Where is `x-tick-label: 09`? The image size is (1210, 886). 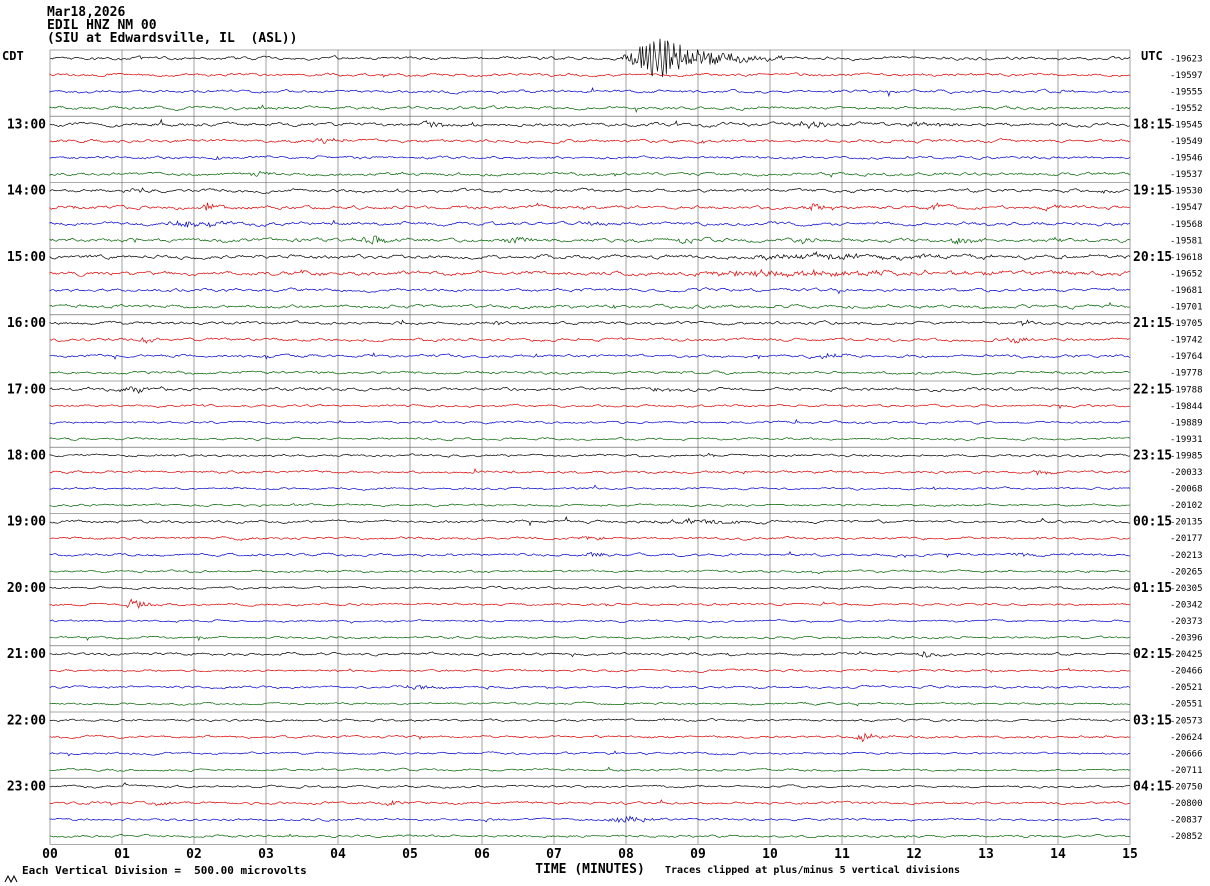
x-tick-label: 09 is located at coordinates (698, 854).